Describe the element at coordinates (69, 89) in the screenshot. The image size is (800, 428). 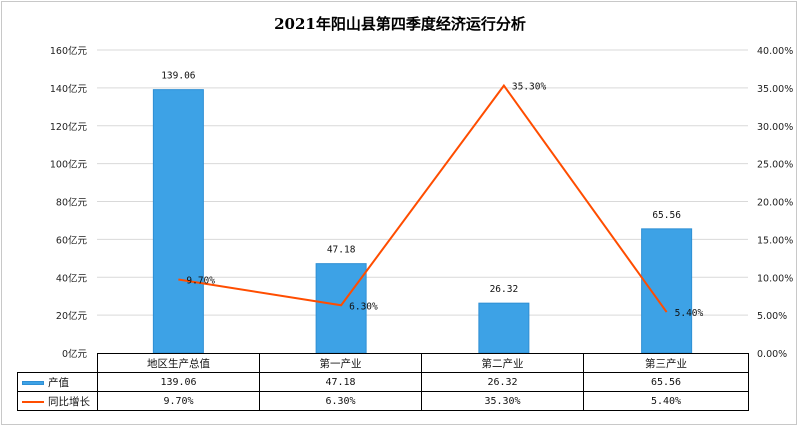
I see `left-axis-tick-label: 140亿元` at that location.